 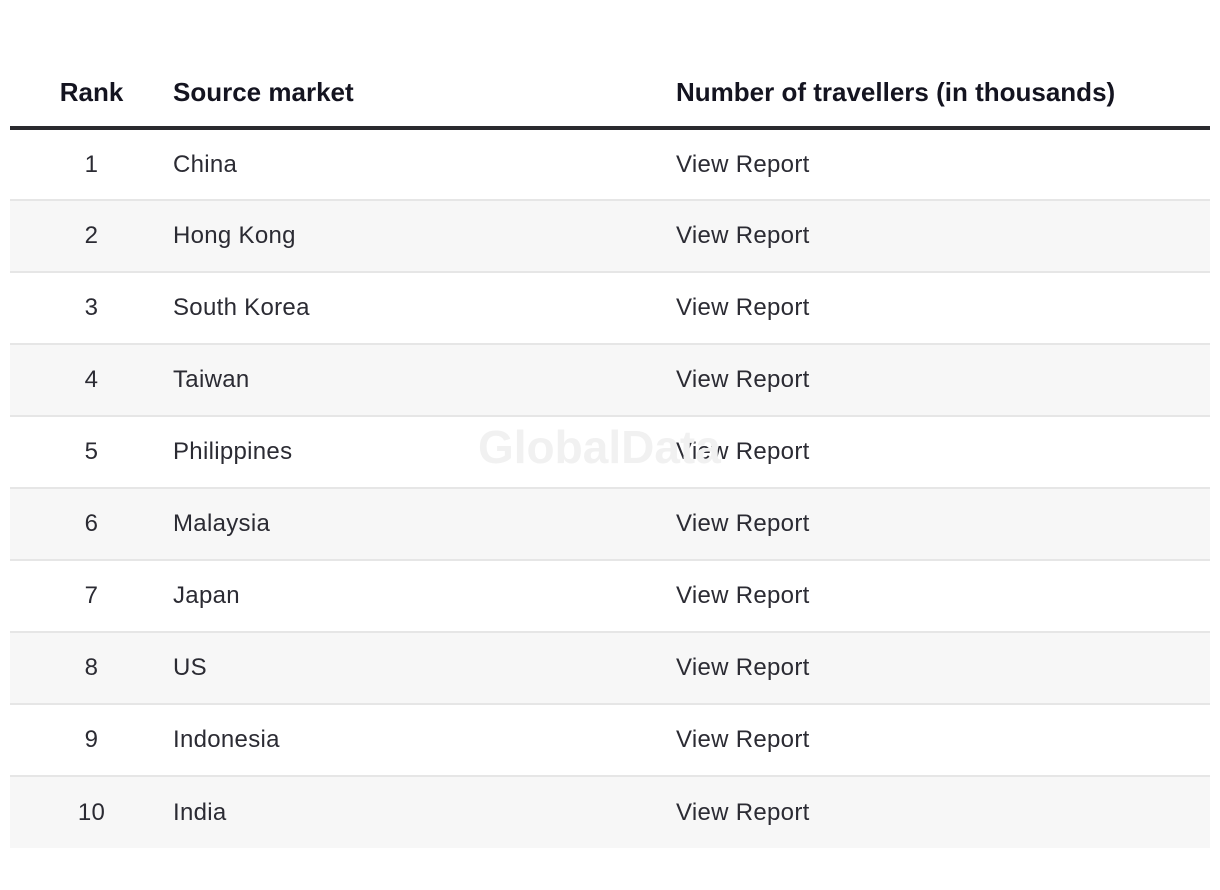 What do you see at coordinates (91, 596) in the screenshot?
I see `rank-cell: 7` at bounding box center [91, 596].